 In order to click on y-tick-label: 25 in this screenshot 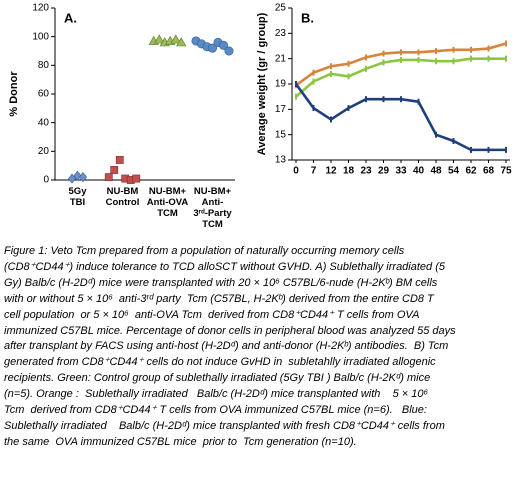, I will do `click(281, 8)`.